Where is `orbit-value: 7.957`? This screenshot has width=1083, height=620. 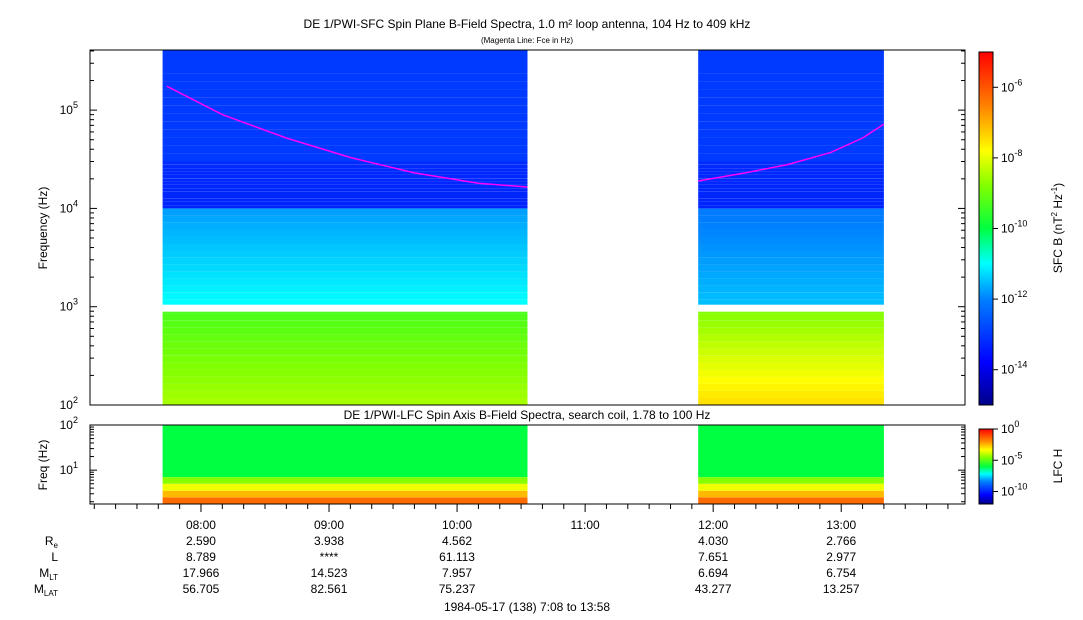 orbit-value: 7.957 is located at coordinates (457, 573).